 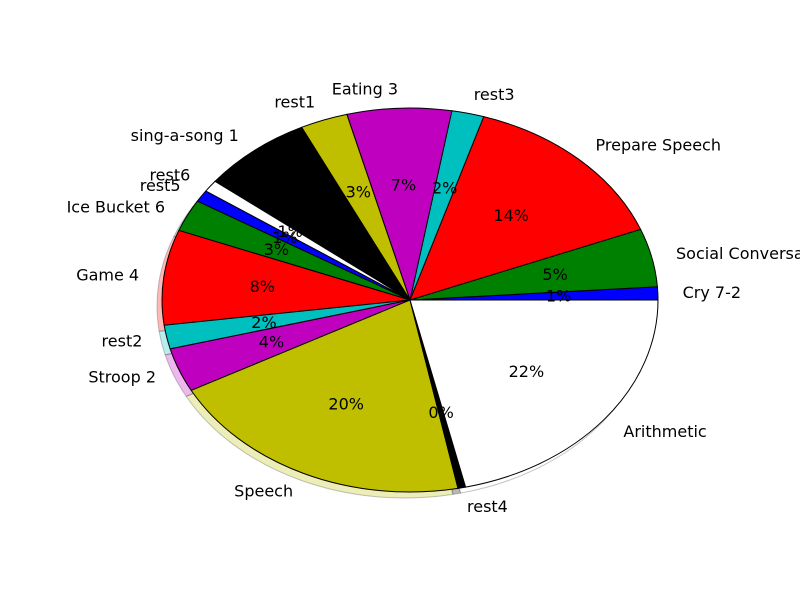 What do you see at coordinates (346, 404) in the screenshot?
I see `percent-label-speech: 20%` at bounding box center [346, 404].